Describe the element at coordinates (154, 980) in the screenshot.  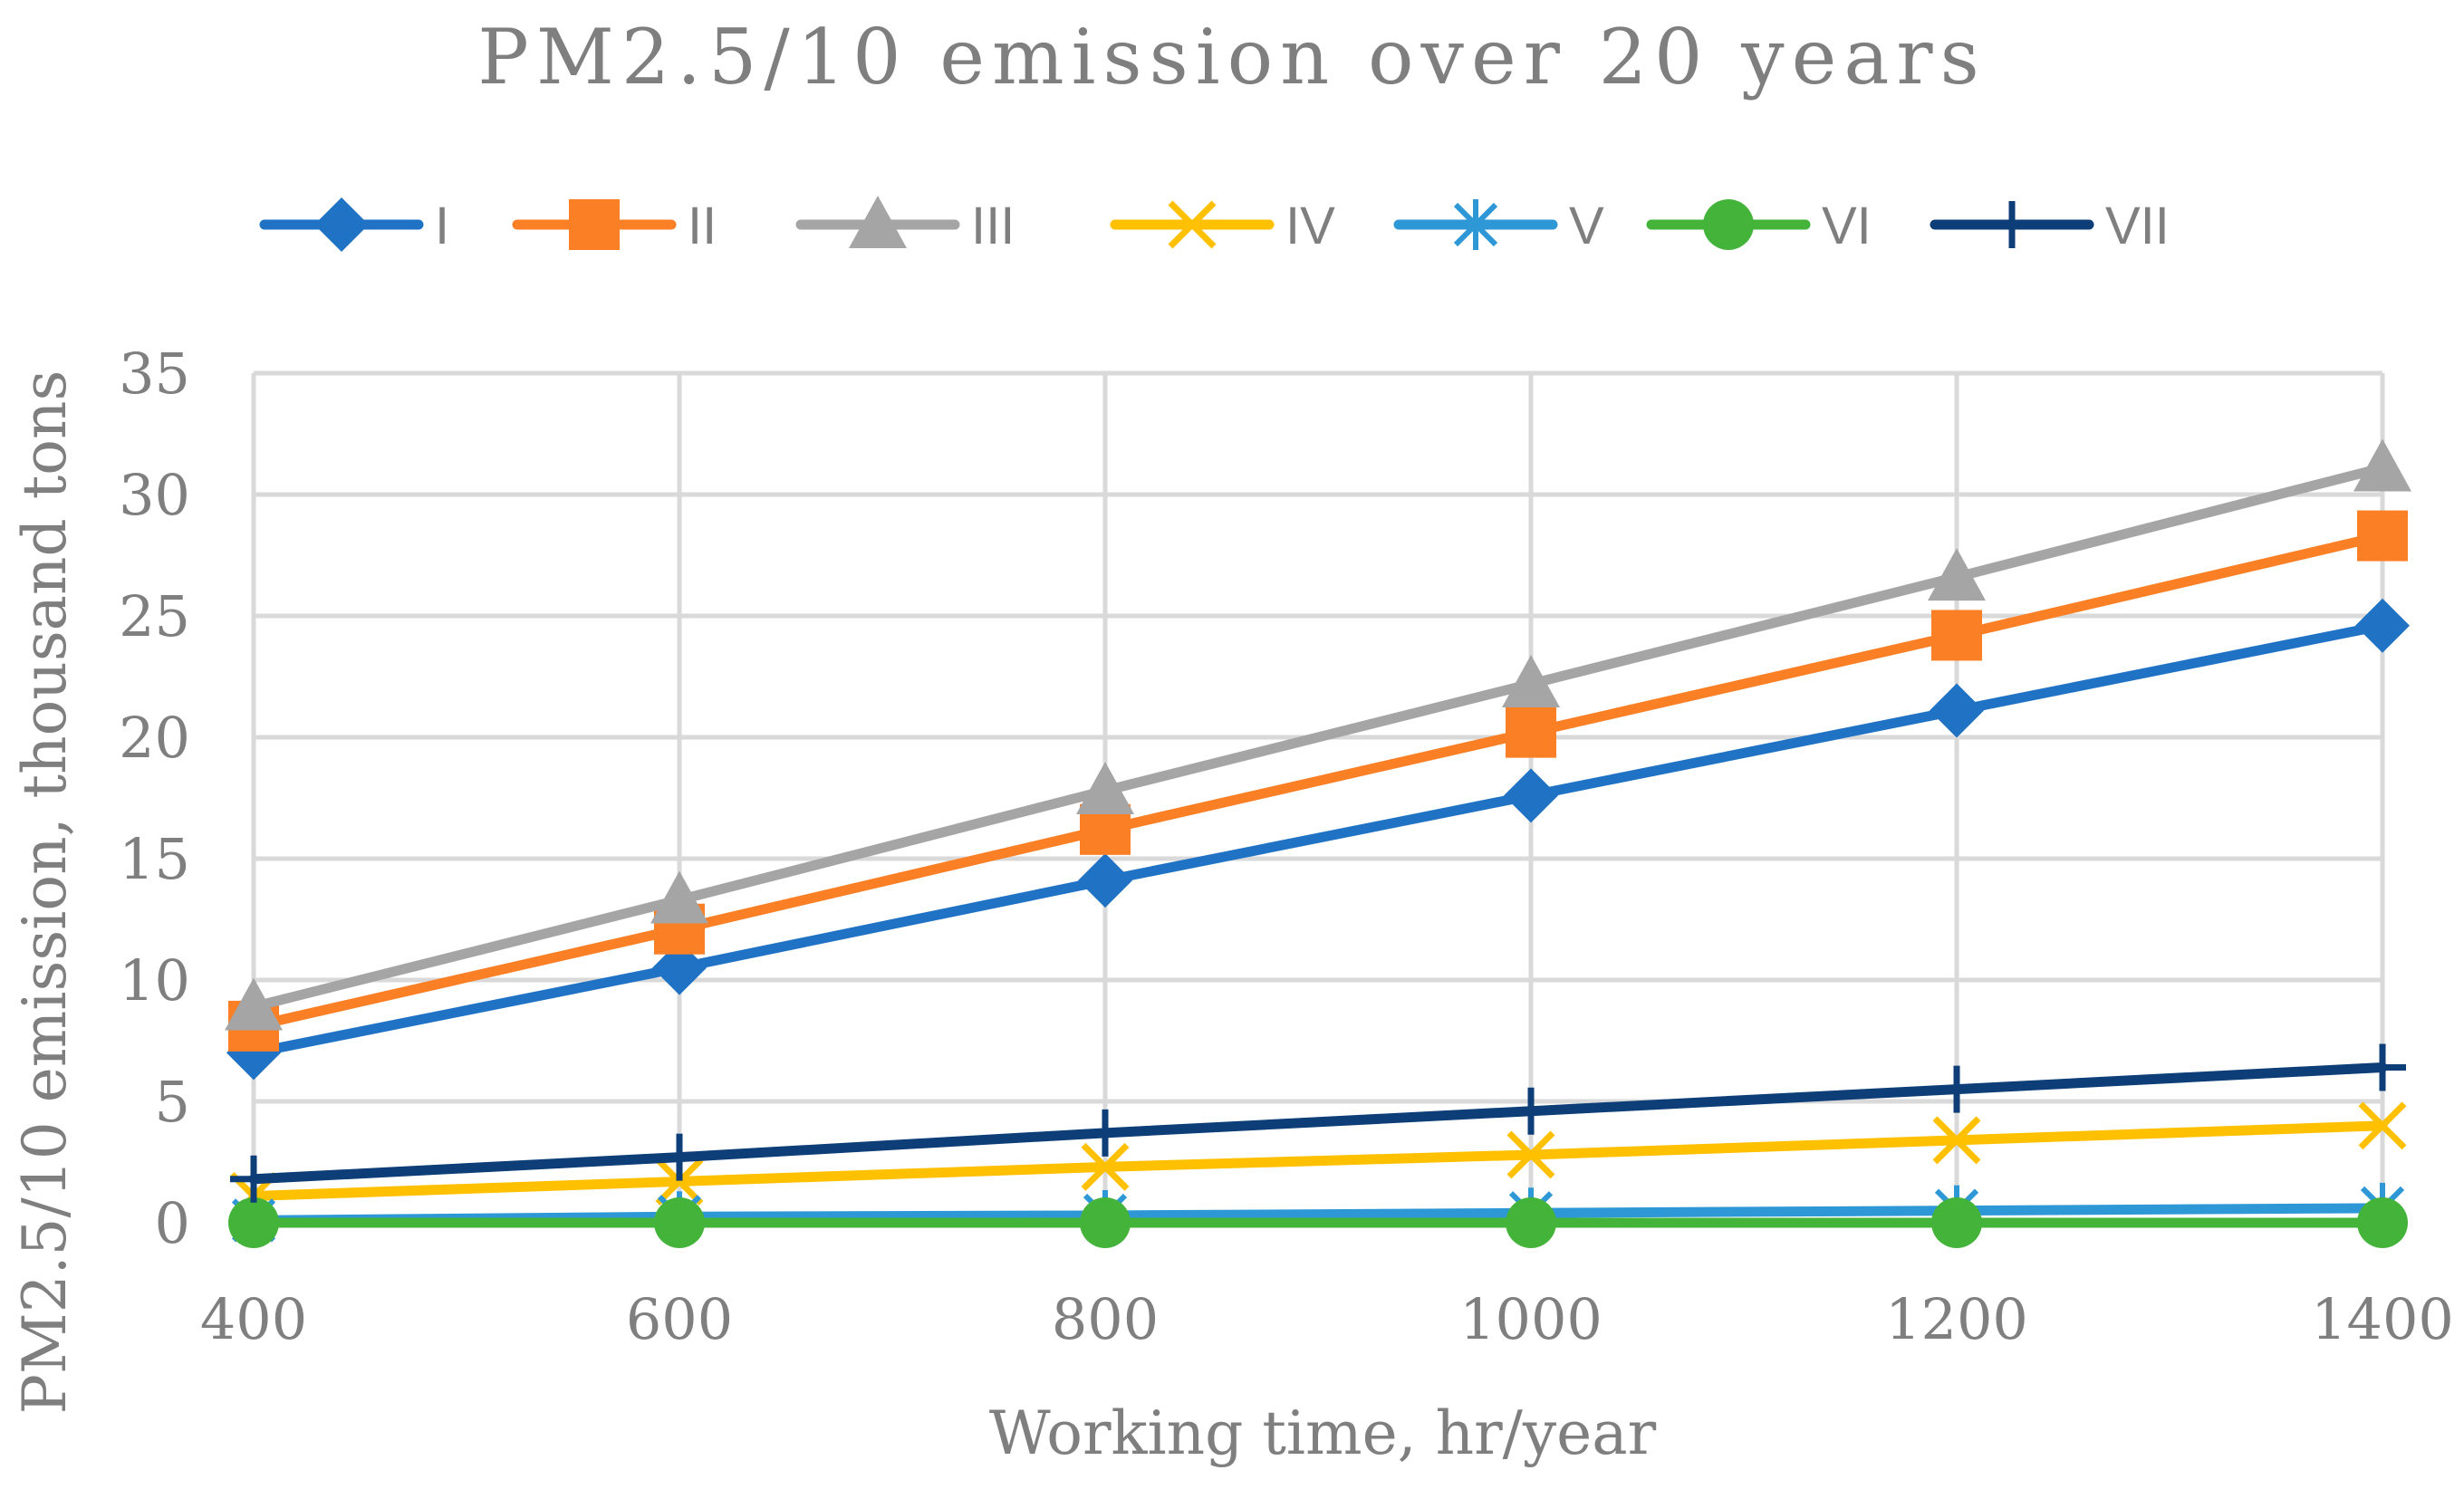
I see `y-tick-label: 10` at that location.